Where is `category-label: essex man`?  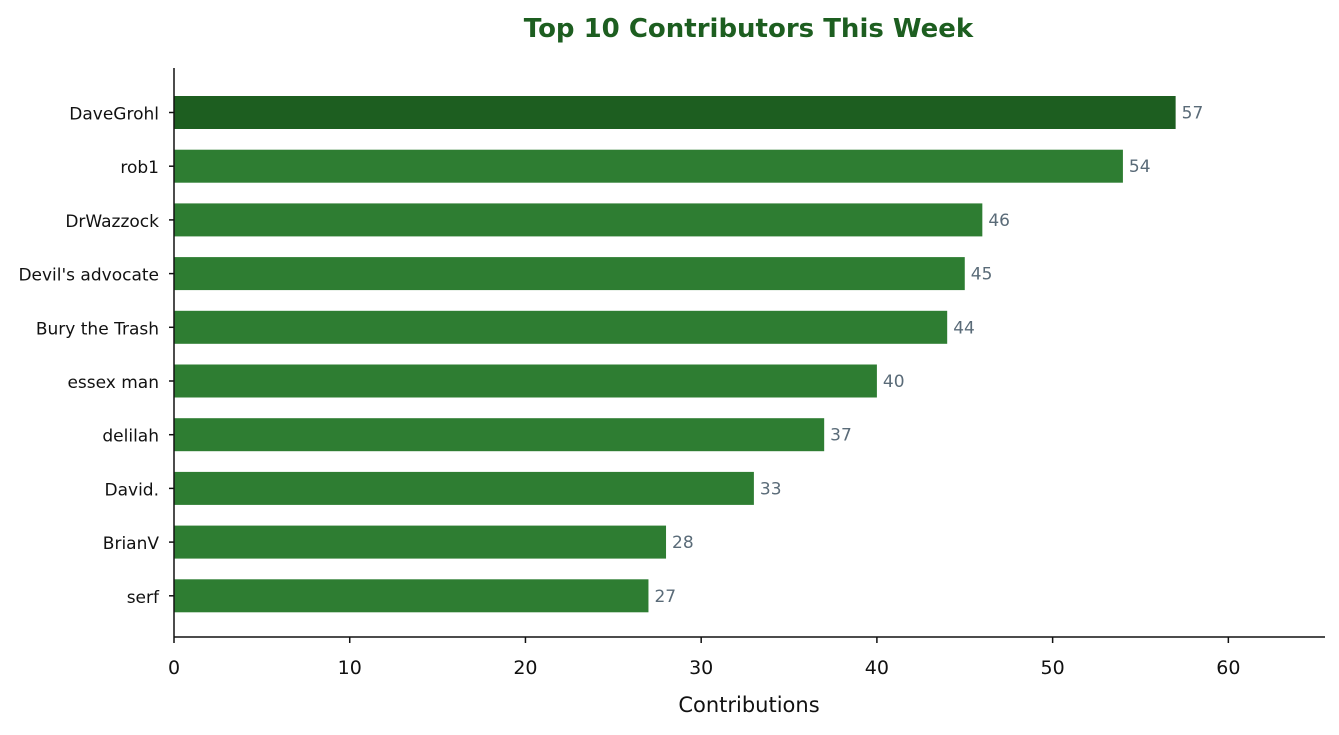
category-label: essex man is located at coordinates (113, 383).